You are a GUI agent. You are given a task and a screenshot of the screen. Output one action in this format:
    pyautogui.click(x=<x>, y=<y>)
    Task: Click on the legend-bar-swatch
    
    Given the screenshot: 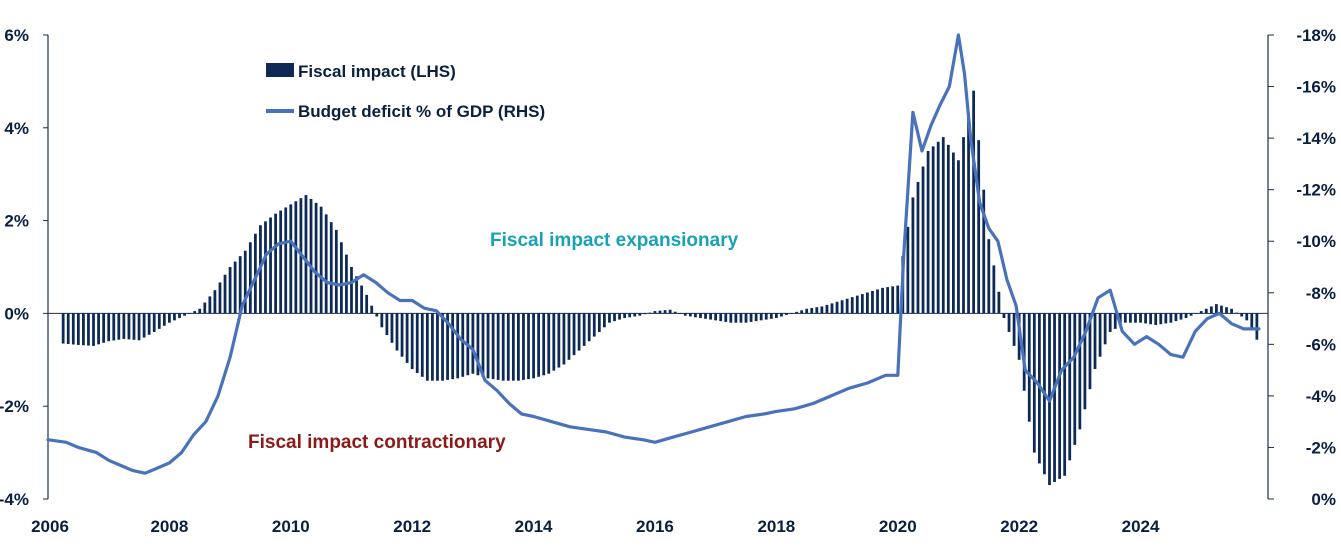 What is the action you would take?
    pyautogui.click(x=280, y=70)
    